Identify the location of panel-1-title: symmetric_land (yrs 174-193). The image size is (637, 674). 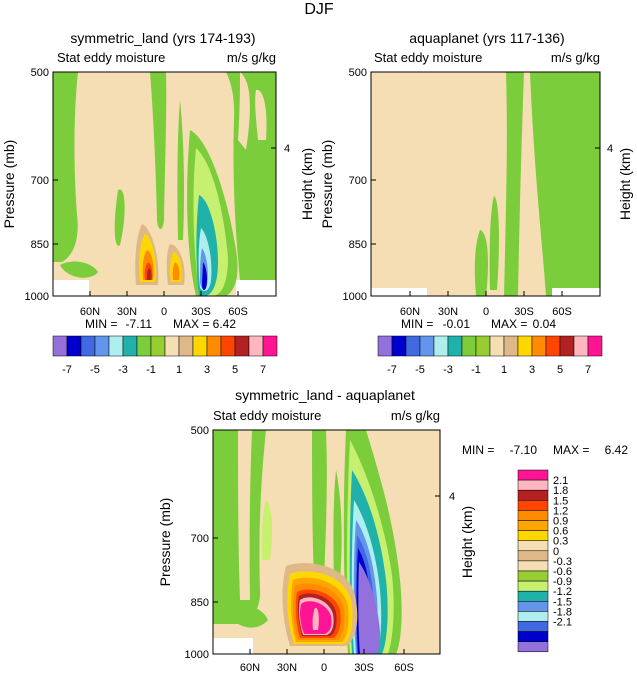
(162, 38).